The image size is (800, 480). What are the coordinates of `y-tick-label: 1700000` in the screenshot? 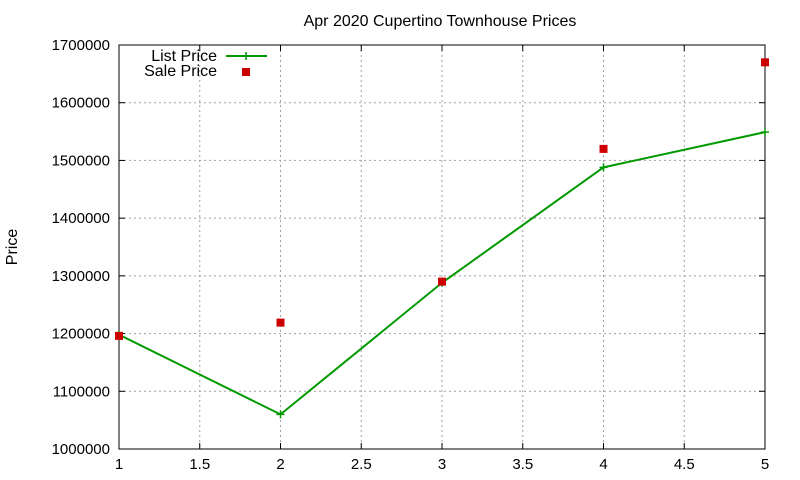 It's located at (81, 45).